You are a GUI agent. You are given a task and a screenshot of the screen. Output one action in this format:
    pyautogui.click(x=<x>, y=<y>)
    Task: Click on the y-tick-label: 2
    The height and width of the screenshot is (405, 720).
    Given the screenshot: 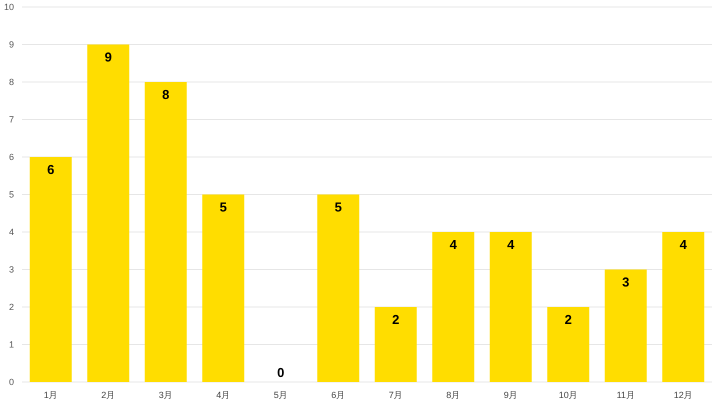 What is the action you would take?
    pyautogui.click(x=11, y=307)
    